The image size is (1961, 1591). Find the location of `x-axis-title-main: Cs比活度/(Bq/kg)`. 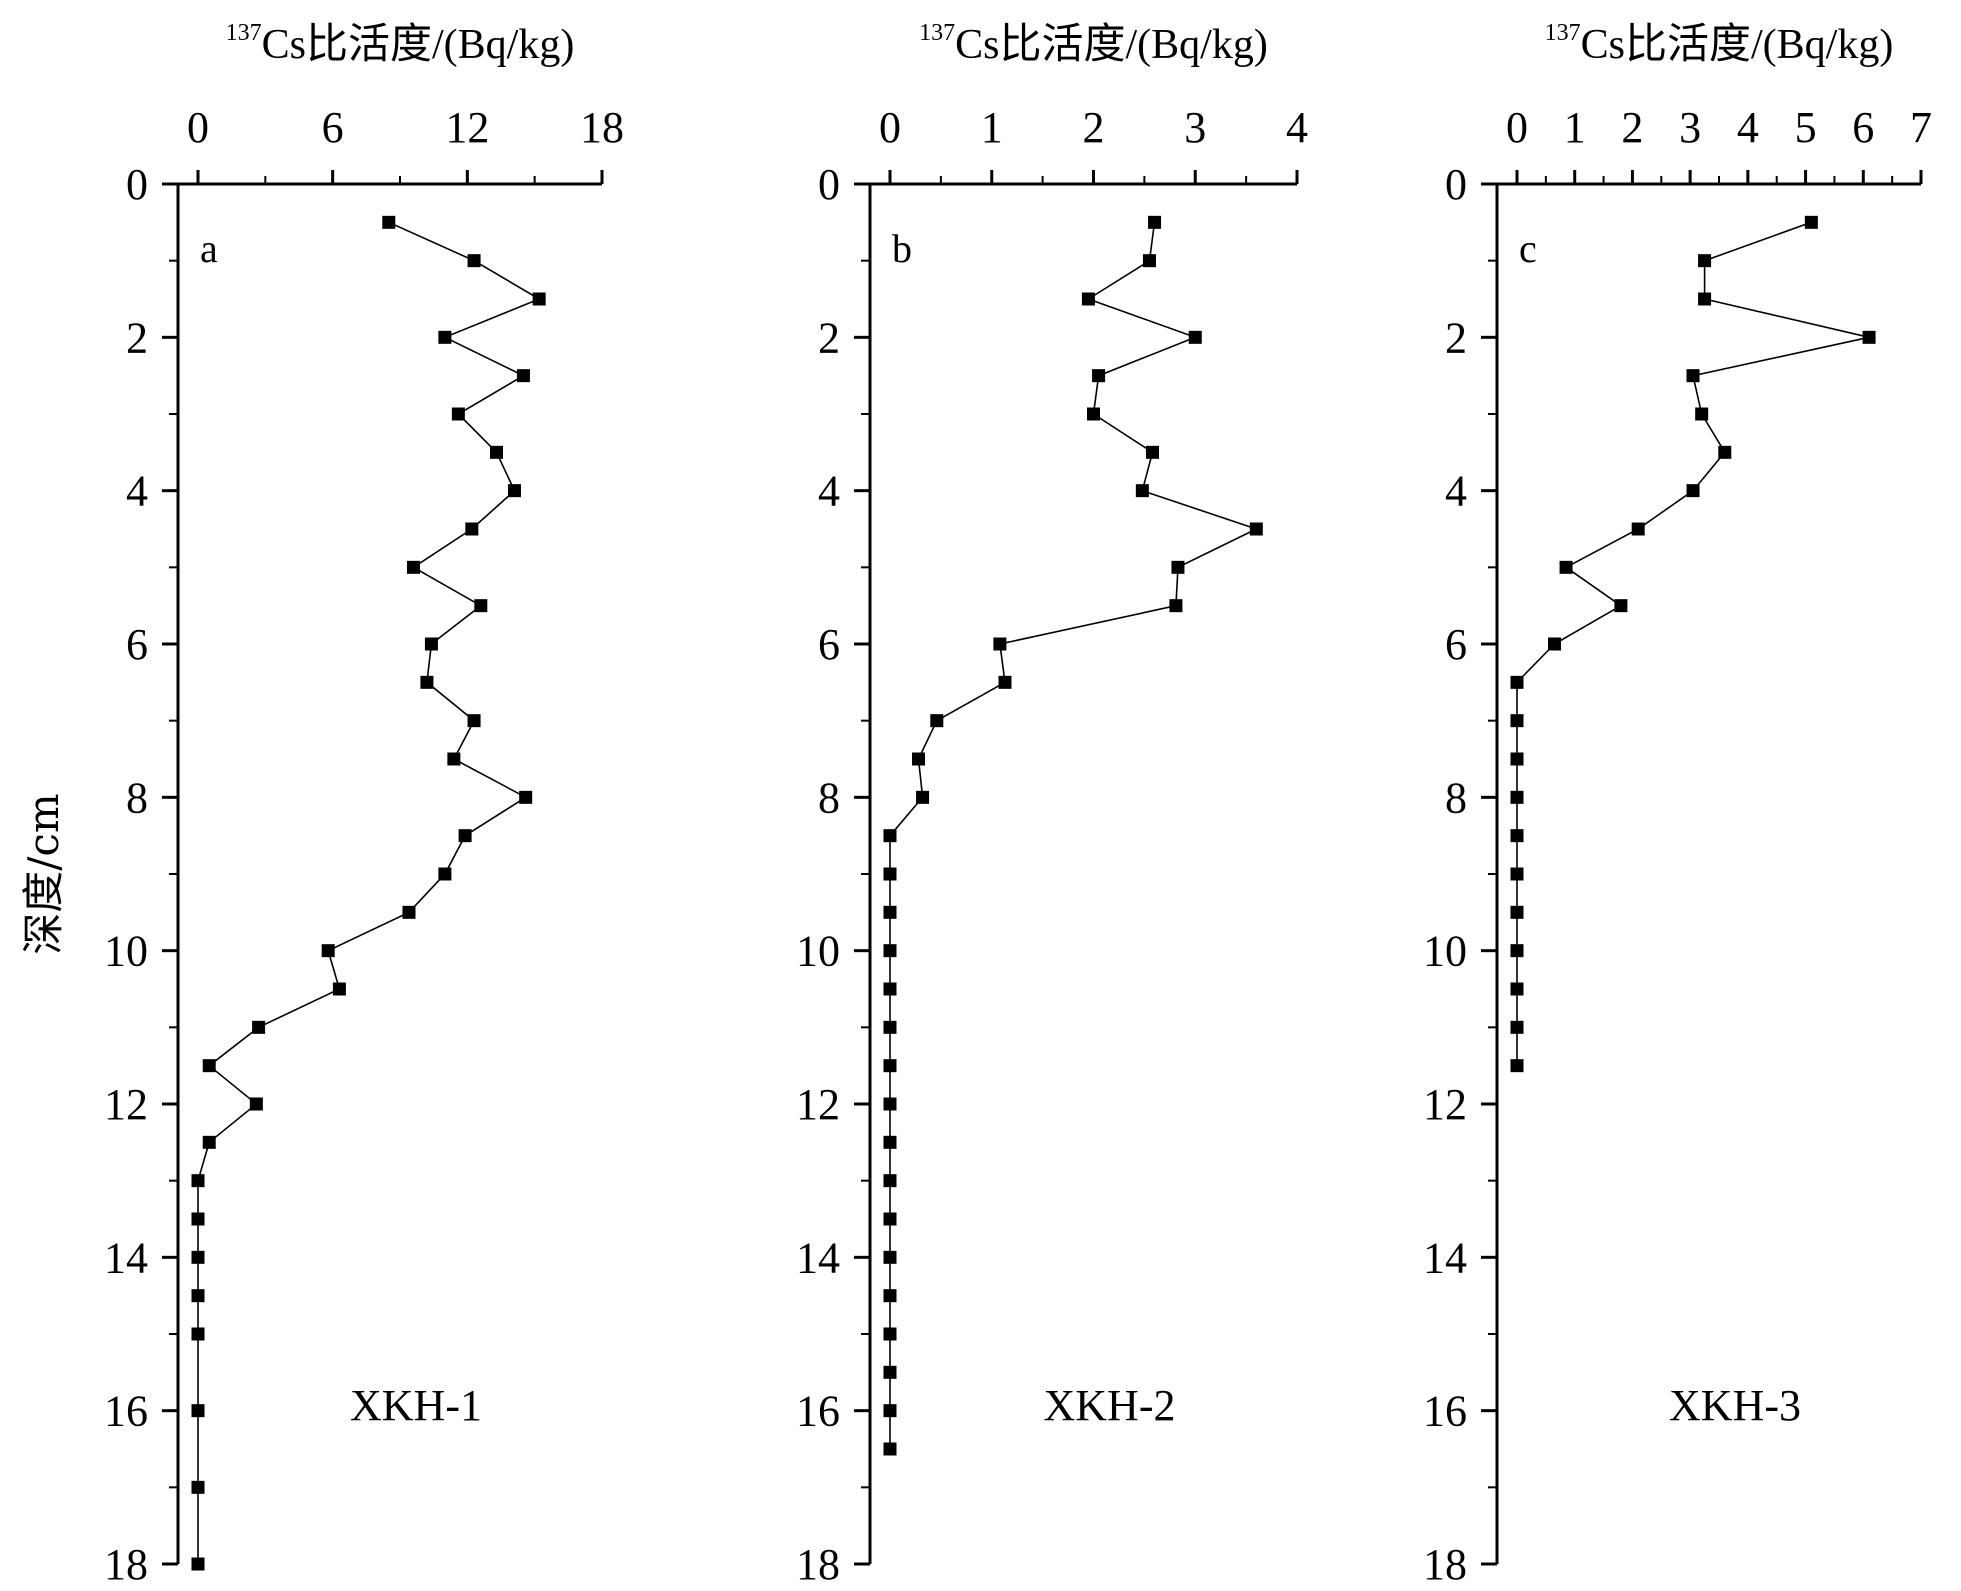

x-axis-title-main: Cs比活度/(Bq/kg) is located at coordinates (1737, 45).